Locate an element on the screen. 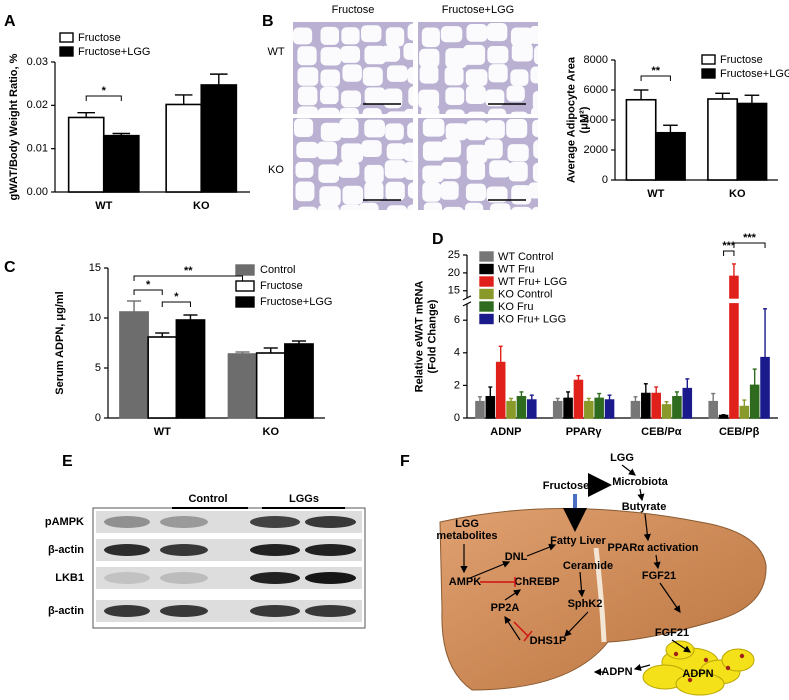 This screenshot has width=789, height=700. micrograph-row-label: KO is located at coordinates (276, 170).